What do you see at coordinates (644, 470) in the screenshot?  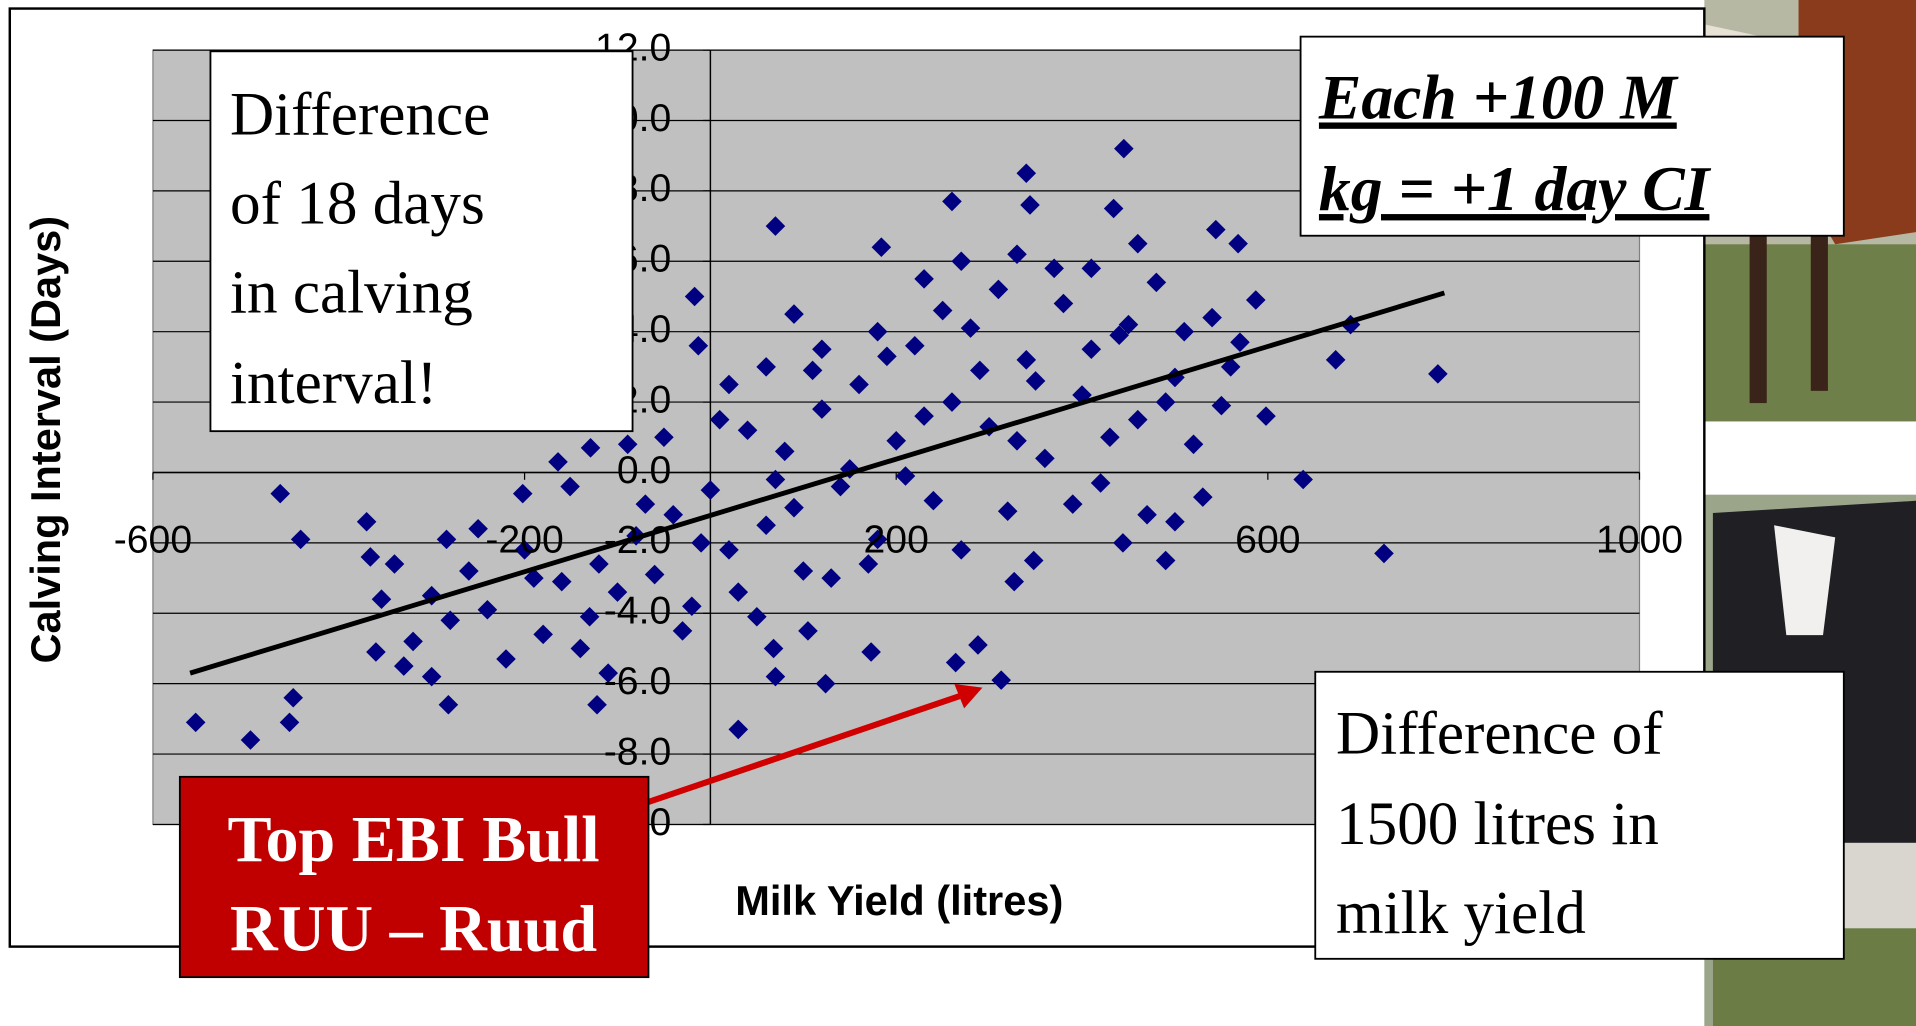 I see `y-tick-label: 0.0` at bounding box center [644, 470].